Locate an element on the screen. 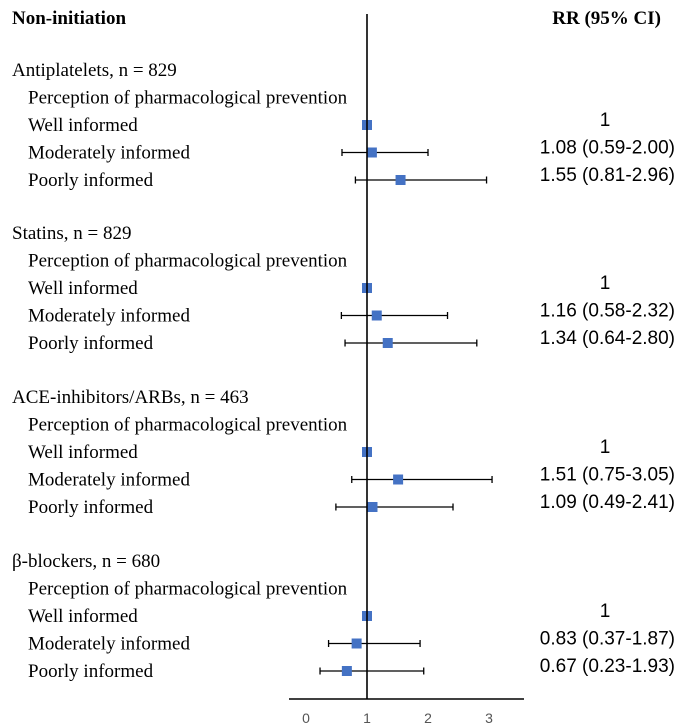 The image size is (678, 726). x-tick-label: 1 is located at coordinates (367, 718).